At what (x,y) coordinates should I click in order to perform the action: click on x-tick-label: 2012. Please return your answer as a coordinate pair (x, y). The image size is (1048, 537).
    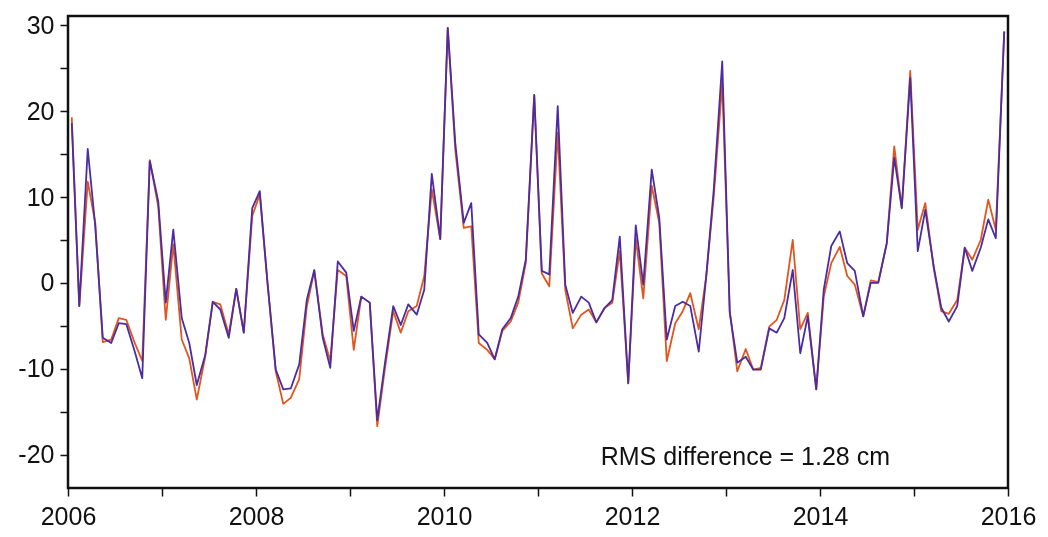
    Looking at the image, I should click on (632, 515).